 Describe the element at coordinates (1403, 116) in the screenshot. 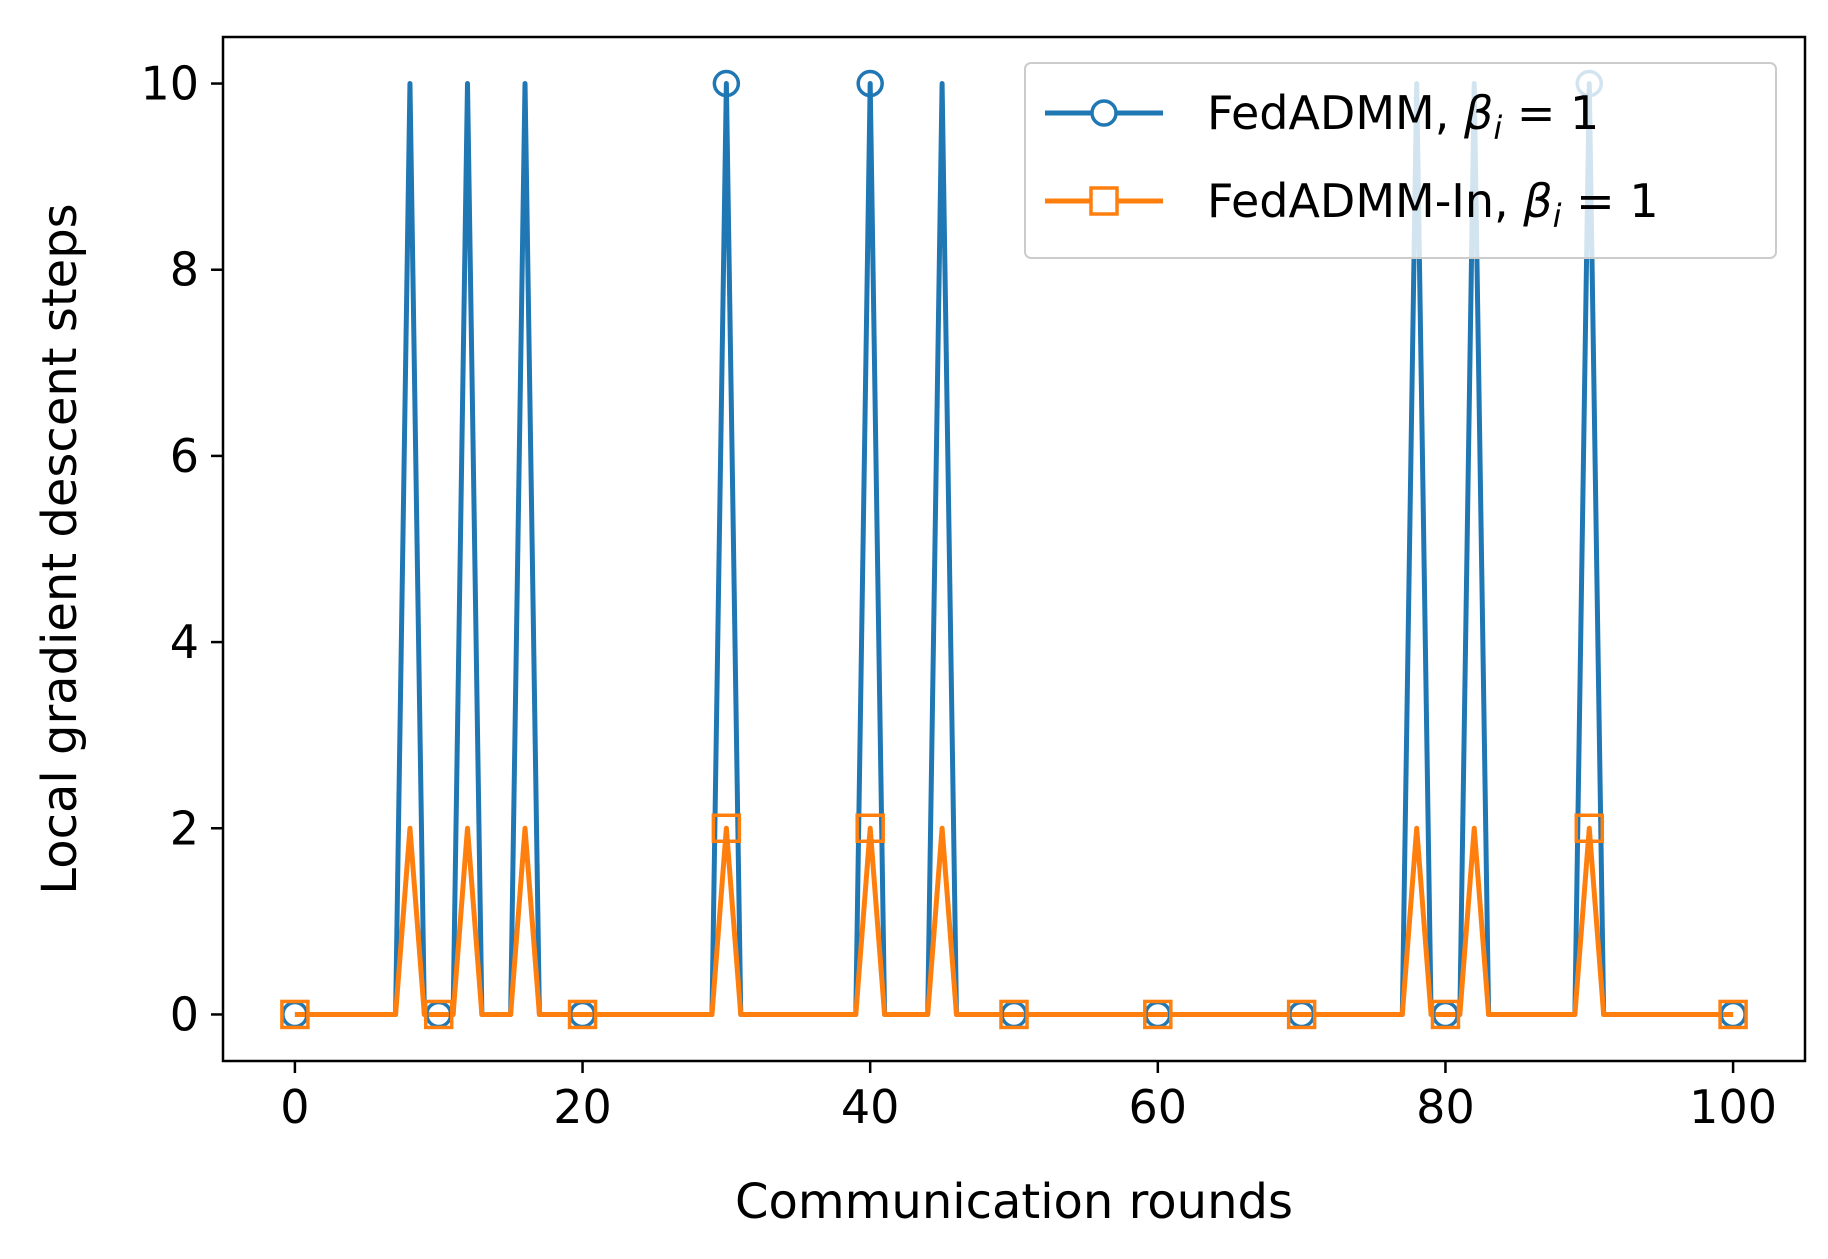

I see `legend-label: FedADMM, βi = 1` at that location.